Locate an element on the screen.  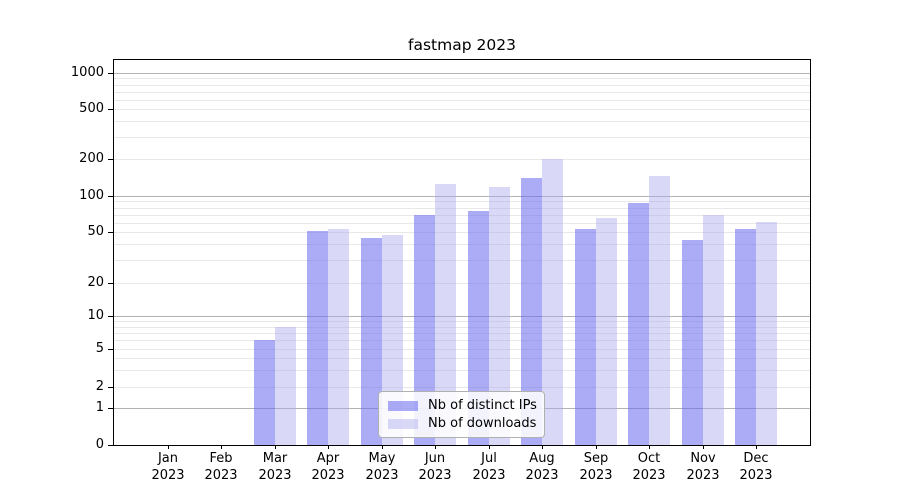
x-tick-label: Aug 2023 is located at coordinates (542, 467).